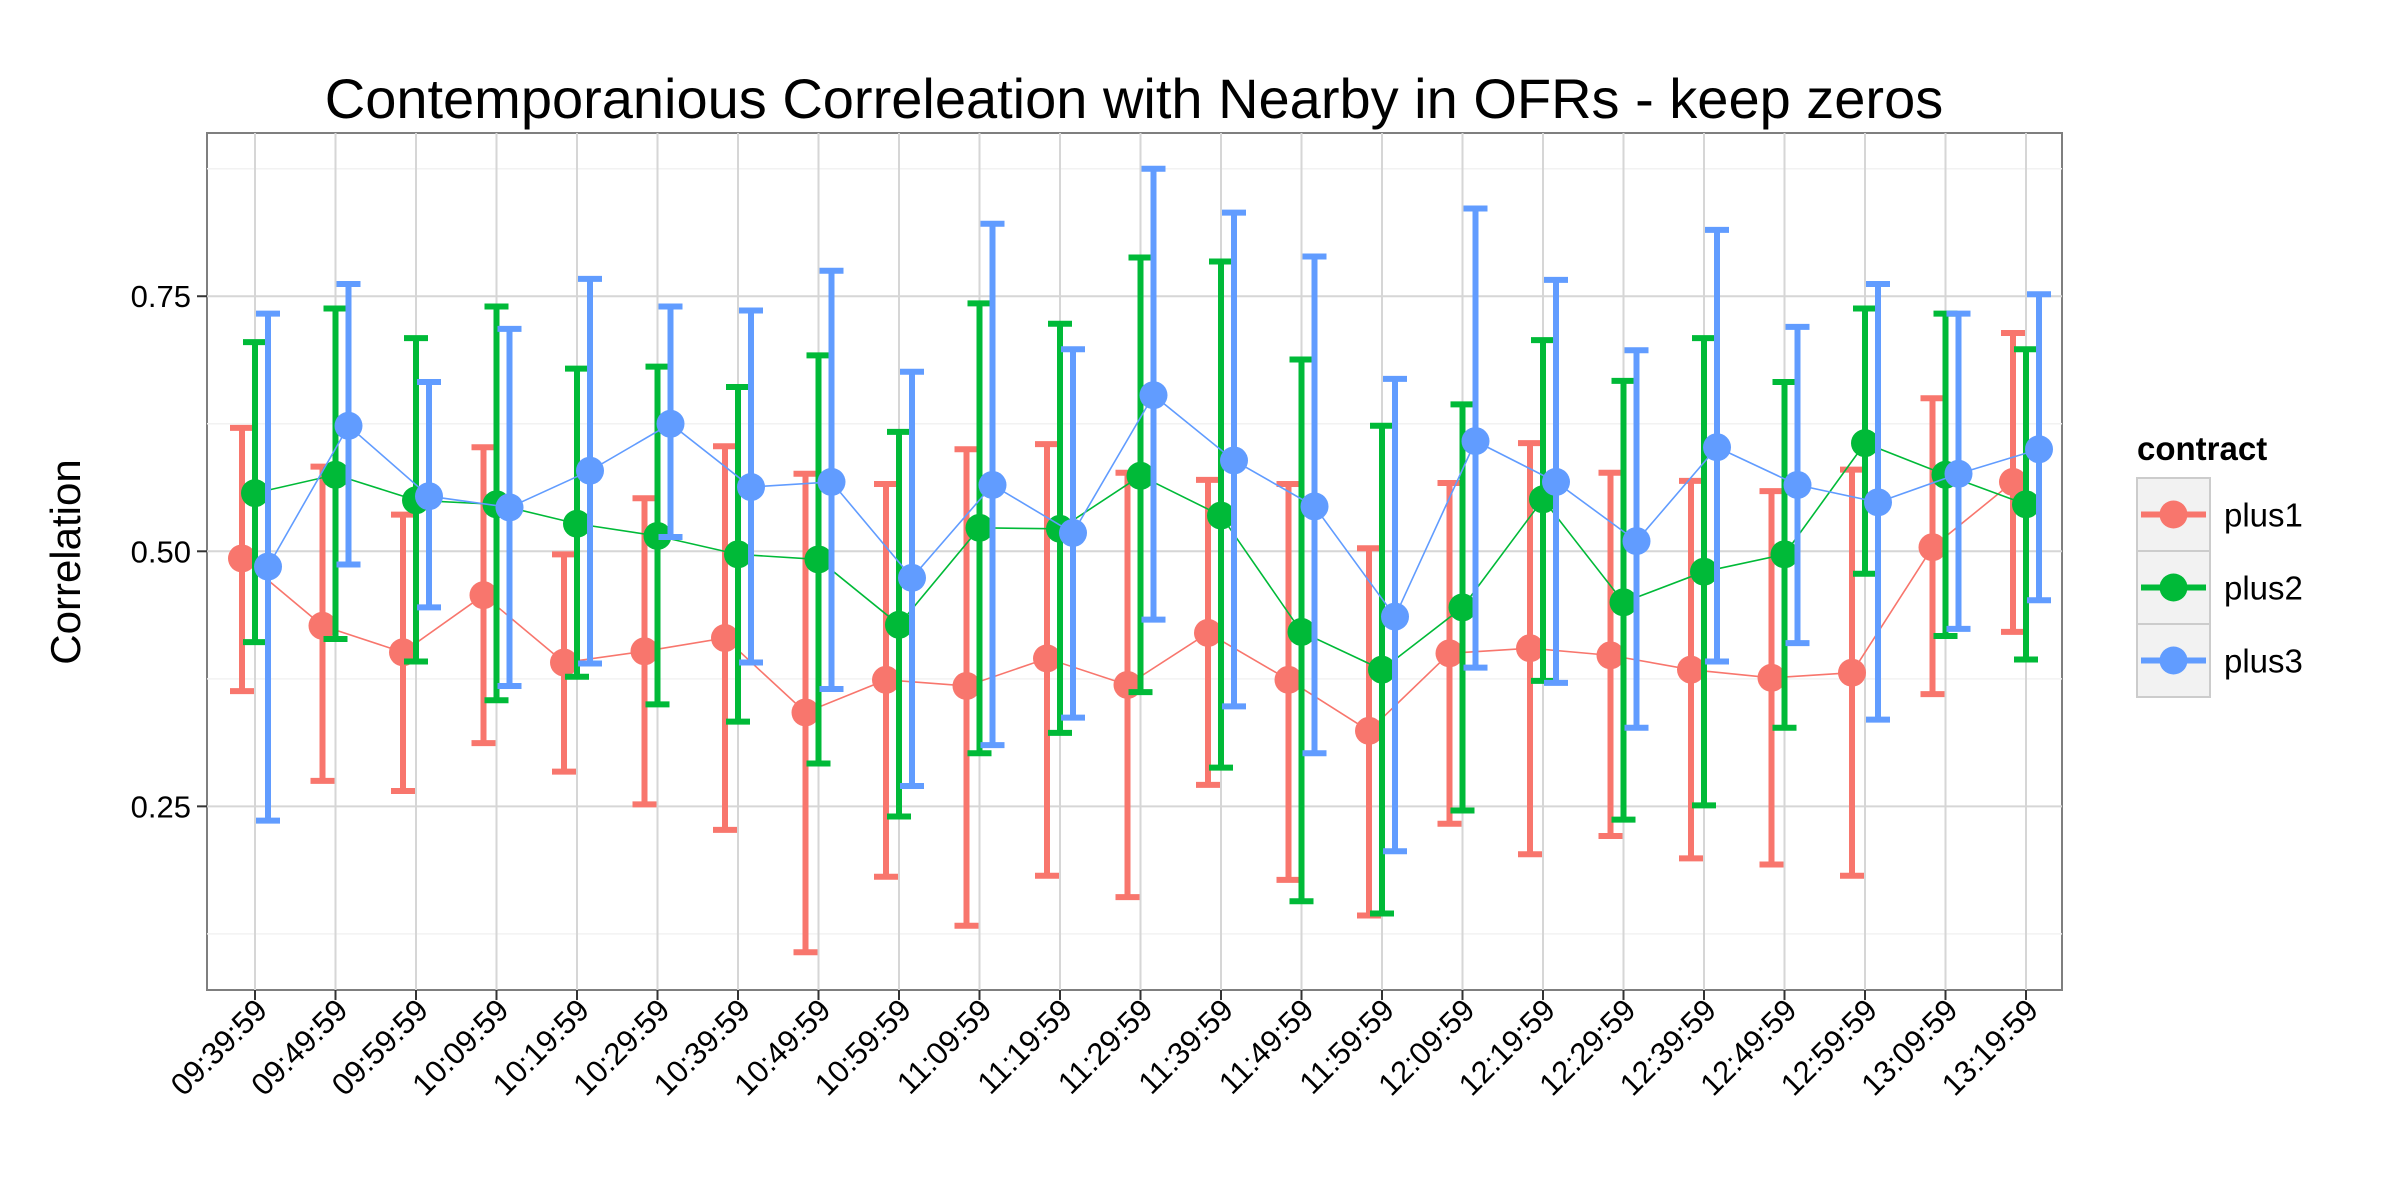 The height and width of the screenshot is (1200, 2400). What do you see at coordinates (161, 806) in the screenshot?
I see `y-tick-label: 0.25` at bounding box center [161, 806].